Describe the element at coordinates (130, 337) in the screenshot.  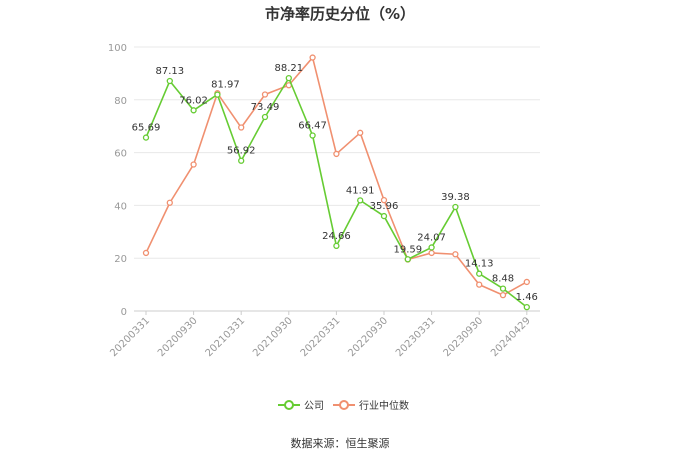
I see `x-tick-label: 20200331` at that location.